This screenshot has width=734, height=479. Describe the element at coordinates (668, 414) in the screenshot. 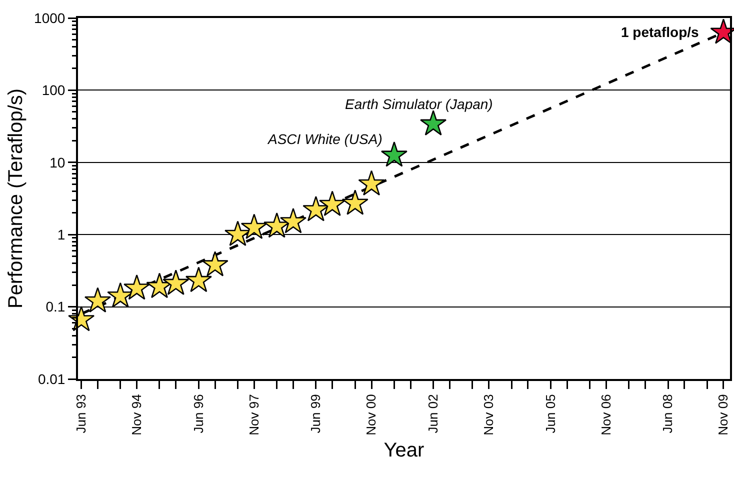

I see `x-tick-label: Jun 08` at that location.